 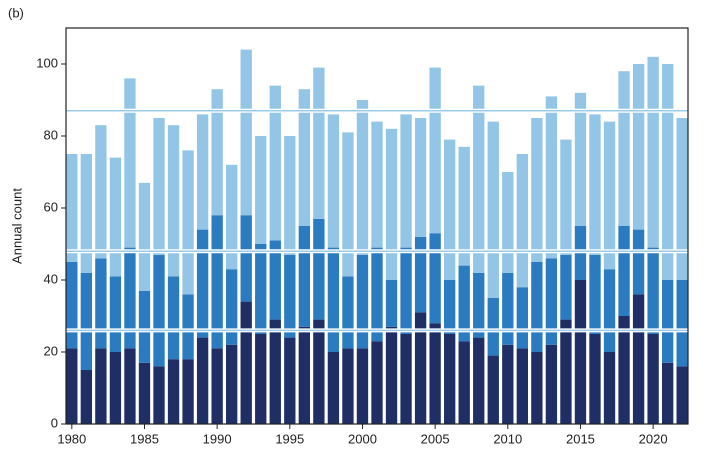 What do you see at coordinates (362, 438) in the screenshot?
I see `x-tick-label: 2000` at bounding box center [362, 438].